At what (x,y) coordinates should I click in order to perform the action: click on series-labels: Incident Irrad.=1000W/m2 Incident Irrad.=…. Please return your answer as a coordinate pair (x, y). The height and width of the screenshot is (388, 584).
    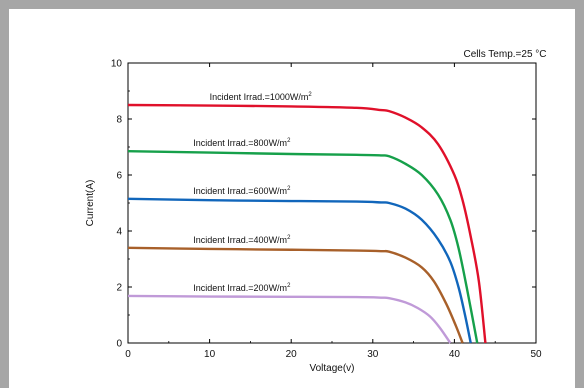
    Looking at the image, I should click on (252, 192).